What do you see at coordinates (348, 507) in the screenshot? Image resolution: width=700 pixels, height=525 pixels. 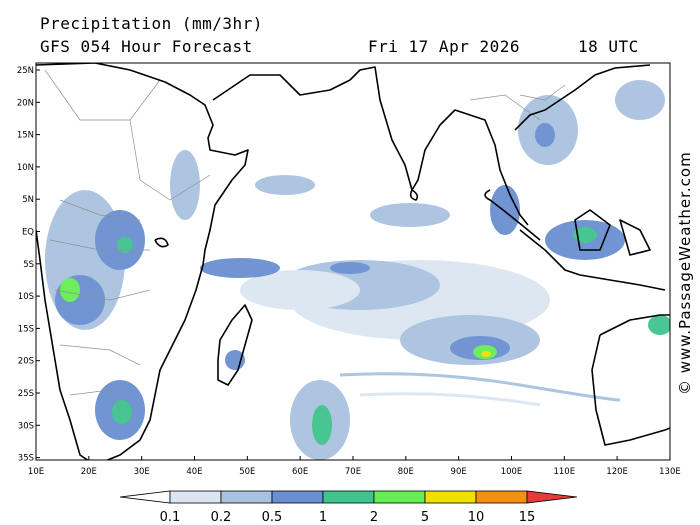 I see `precipitation-legend: 0.1 0.2 0.5 1 2 5 10 15` at bounding box center [348, 507].